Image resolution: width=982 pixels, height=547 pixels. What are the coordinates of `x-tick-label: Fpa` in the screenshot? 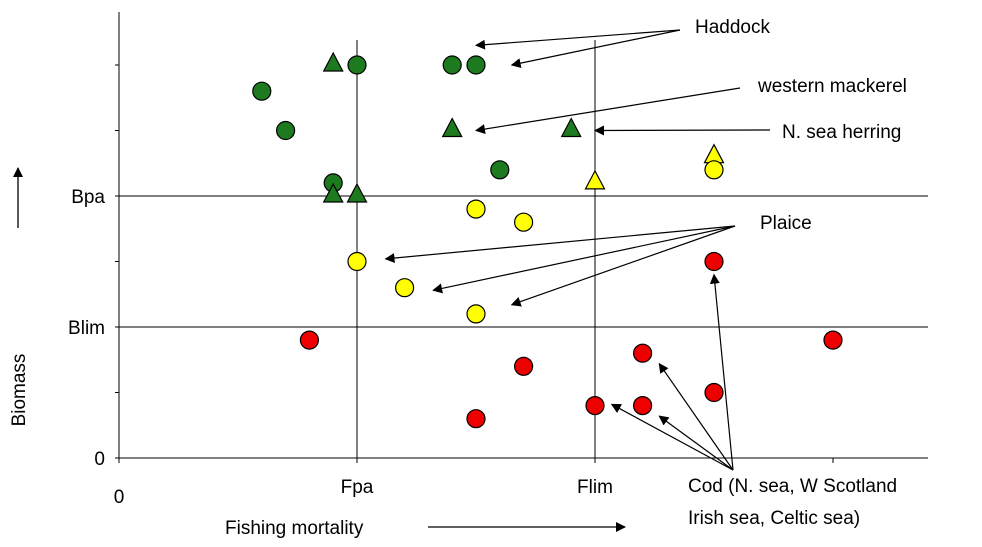 It's located at (357, 487).